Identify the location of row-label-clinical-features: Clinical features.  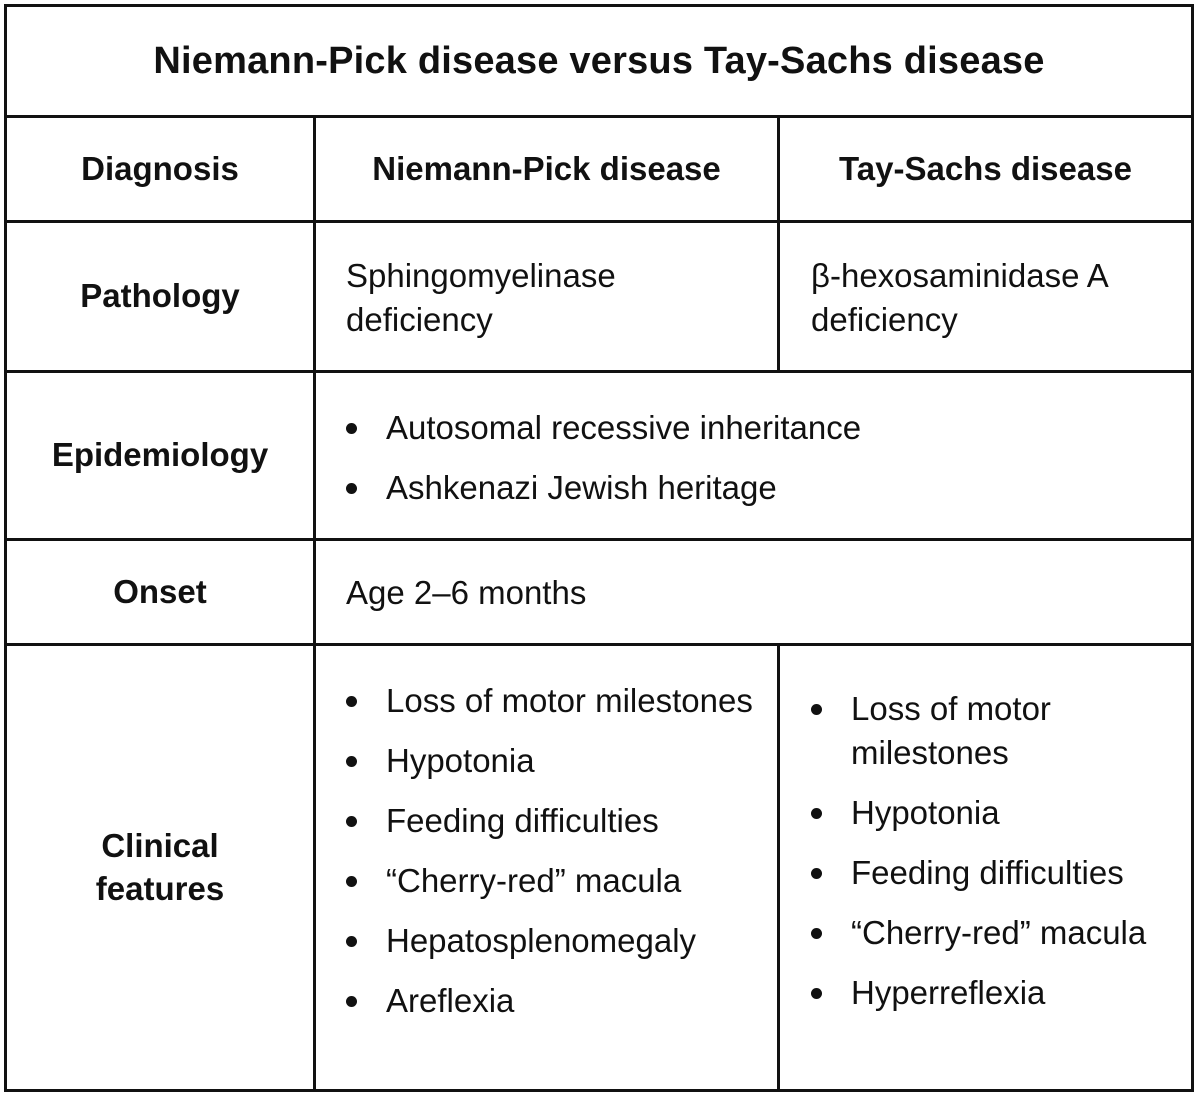
(160, 867).